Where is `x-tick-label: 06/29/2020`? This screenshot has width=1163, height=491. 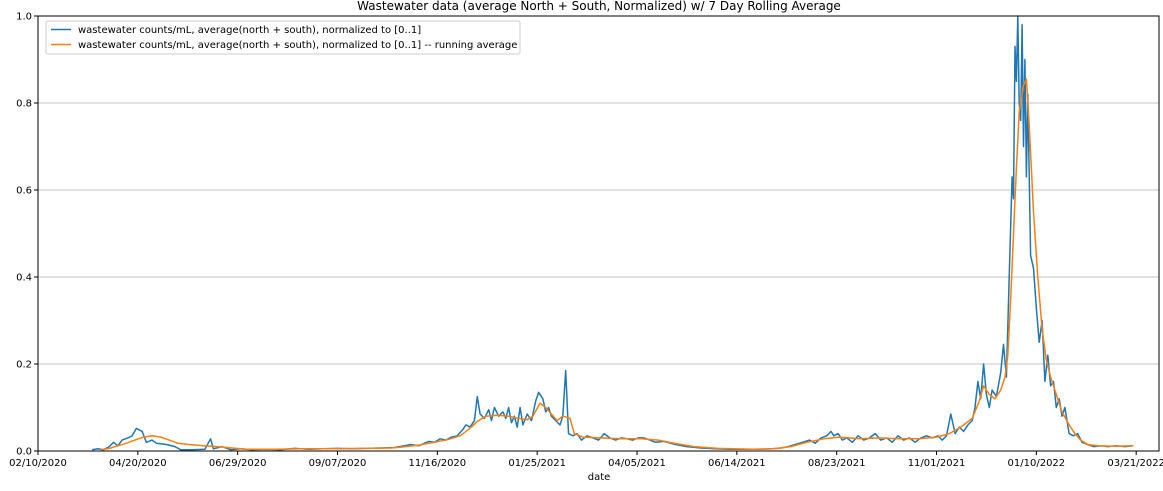 x-tick-label: 06/29/2020 is located at coordinates (238, 463).